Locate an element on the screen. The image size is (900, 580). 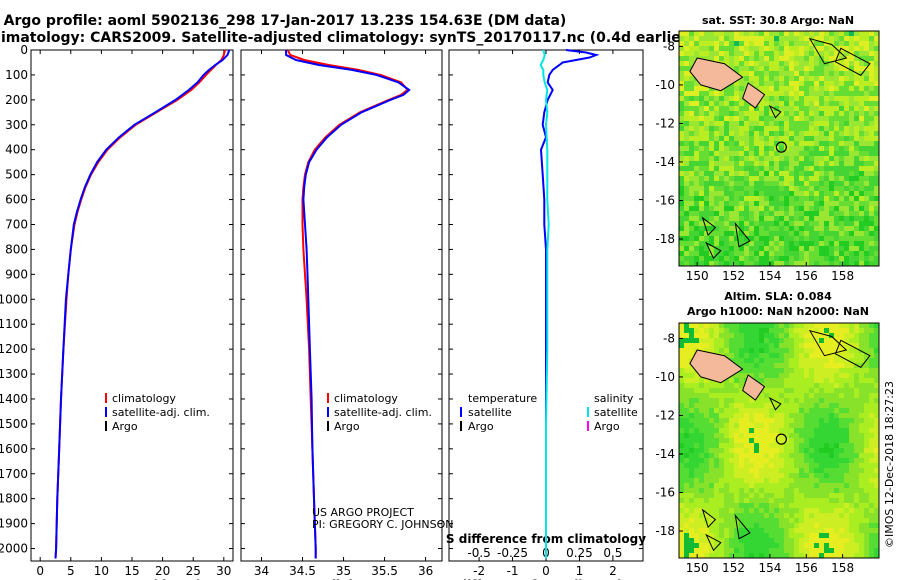
x-tick-label: 34.5 is located at coordinates (302, 571).